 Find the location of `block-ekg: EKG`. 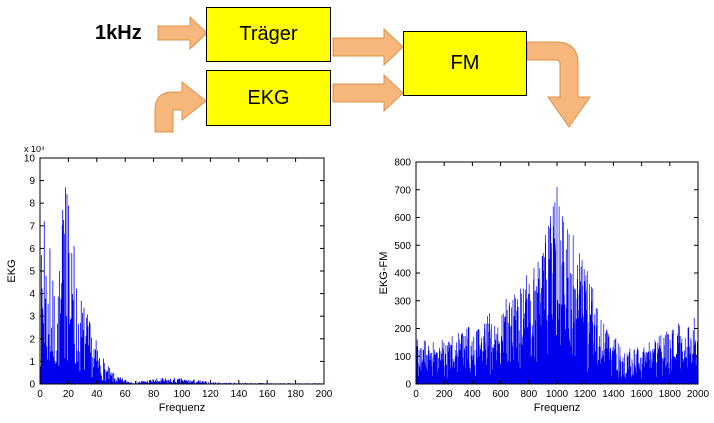

block-ekg: EKG is located at coordinates (268, 98).